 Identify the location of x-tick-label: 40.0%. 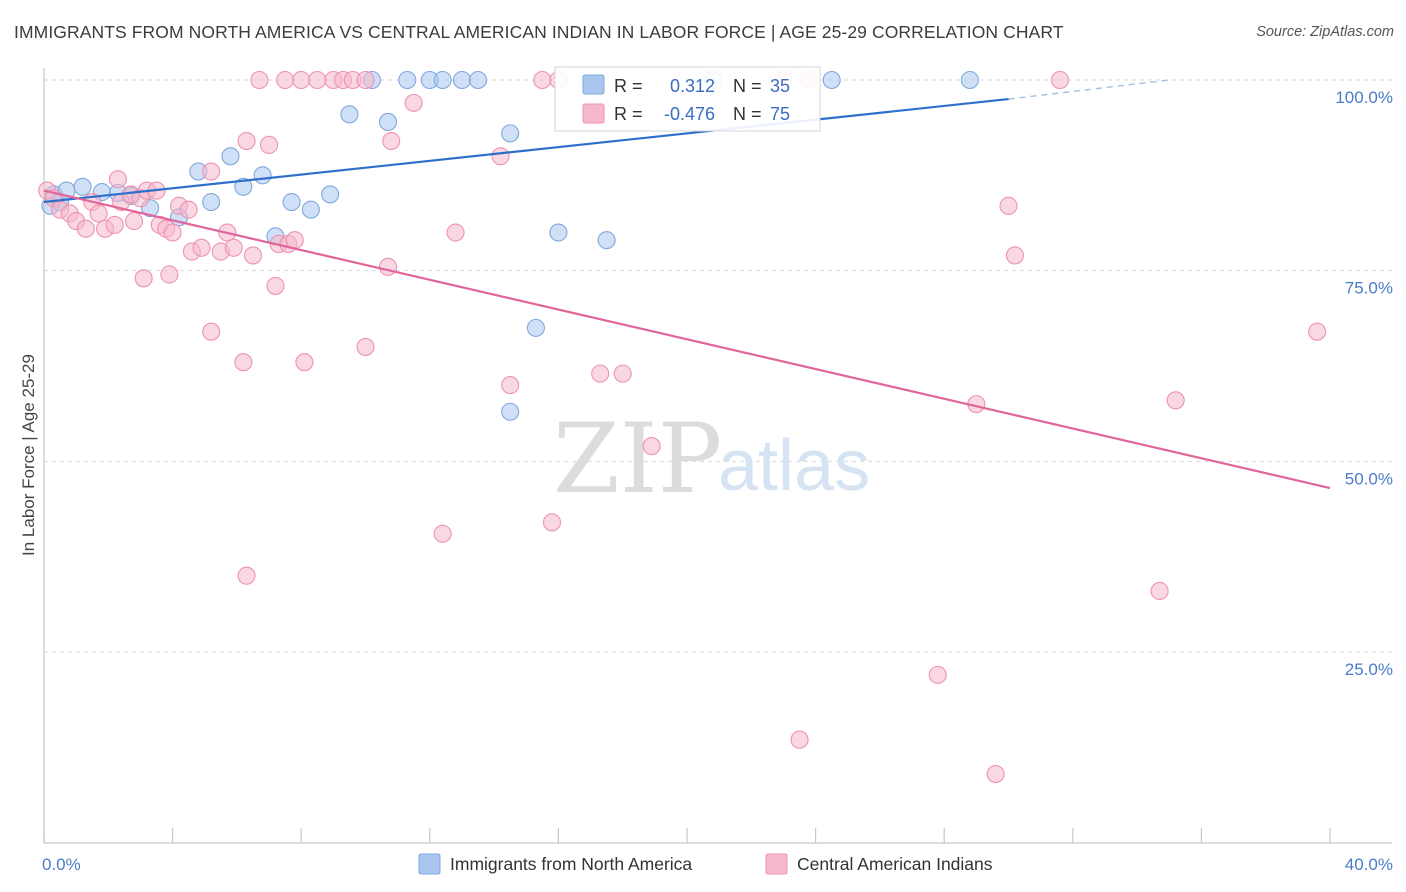
(1369, 864).